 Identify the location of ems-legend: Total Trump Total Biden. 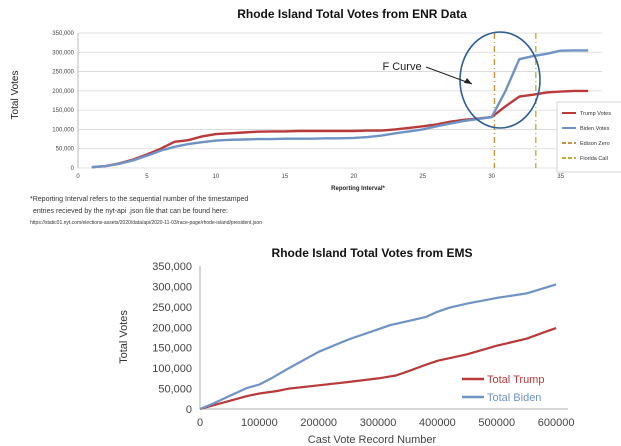
(503, 389).